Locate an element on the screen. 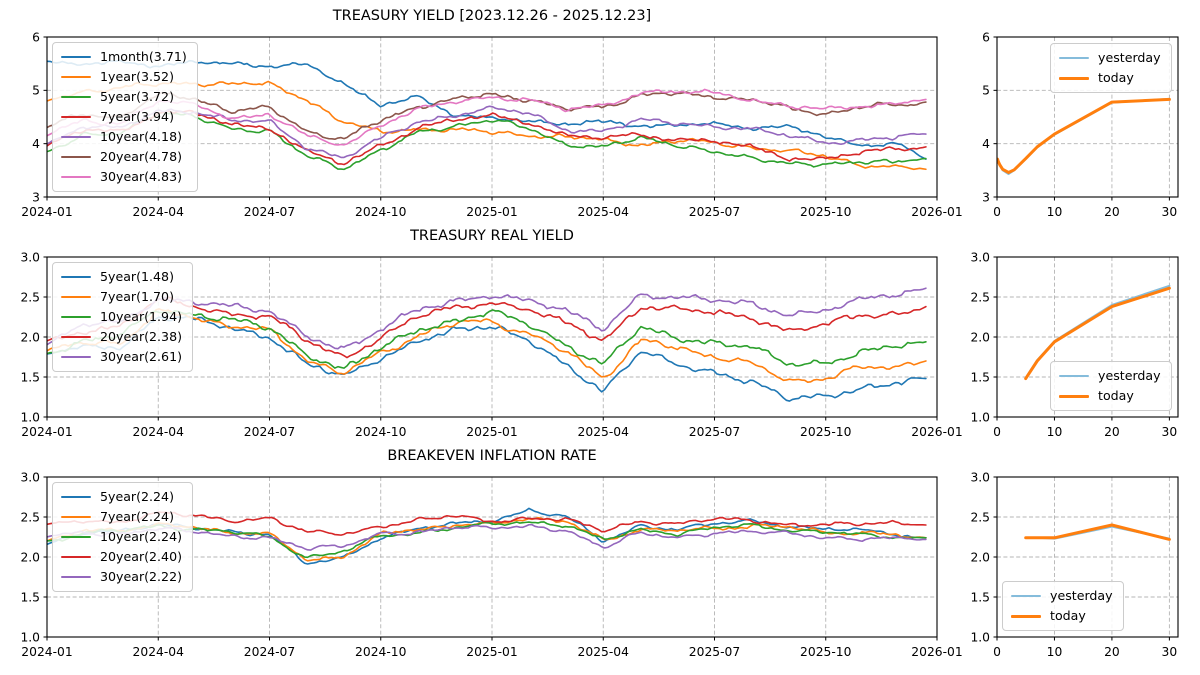  legend-item: 20year(4.78) is located at coordinates (124, 157).